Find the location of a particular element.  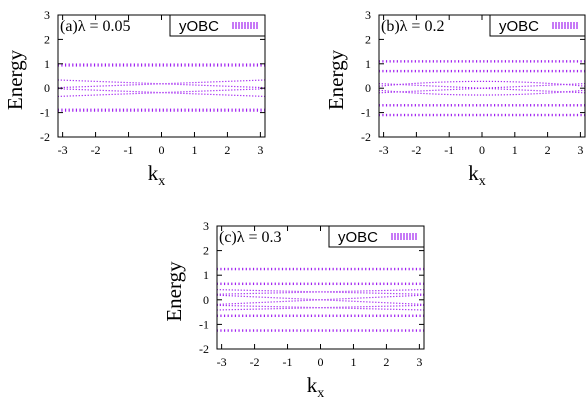

x-tick-label: 3 is located at coordinates (419, 362).